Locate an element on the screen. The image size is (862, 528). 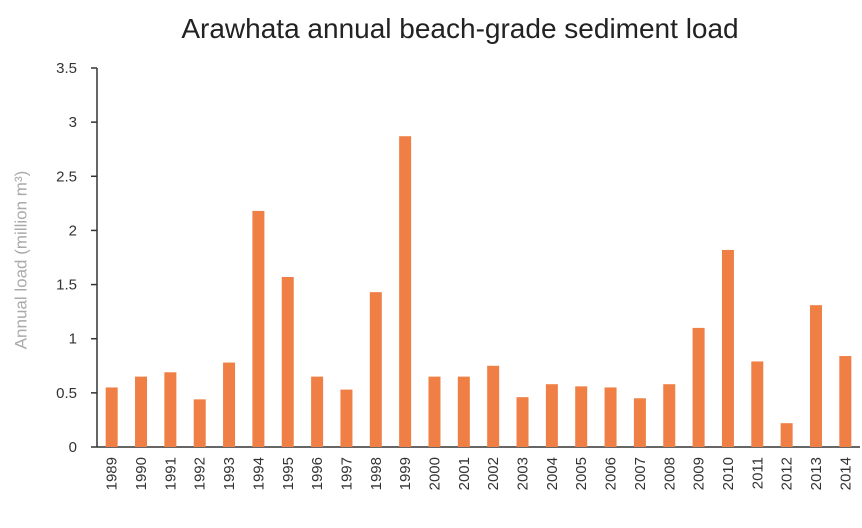
y-tick-label: 0.5 is located at coordinates (66, 393).